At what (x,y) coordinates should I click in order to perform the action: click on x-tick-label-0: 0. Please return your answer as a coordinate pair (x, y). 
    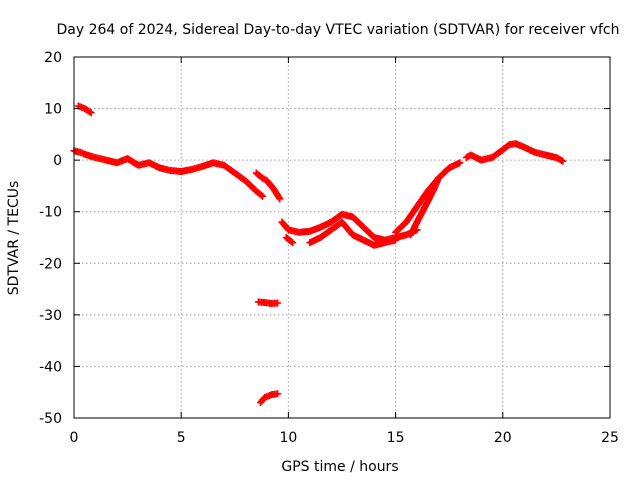
    Looking at the image, I should click on (74, 438).